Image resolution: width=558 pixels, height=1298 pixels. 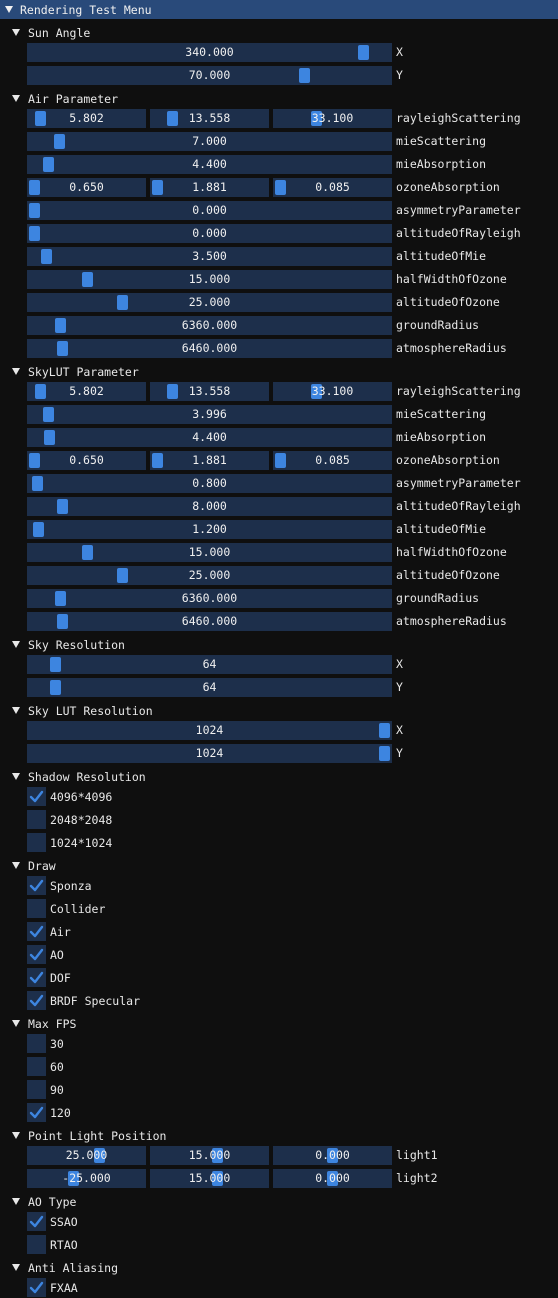 I want to click on slider-y: 64, so click(x=209, y=687).